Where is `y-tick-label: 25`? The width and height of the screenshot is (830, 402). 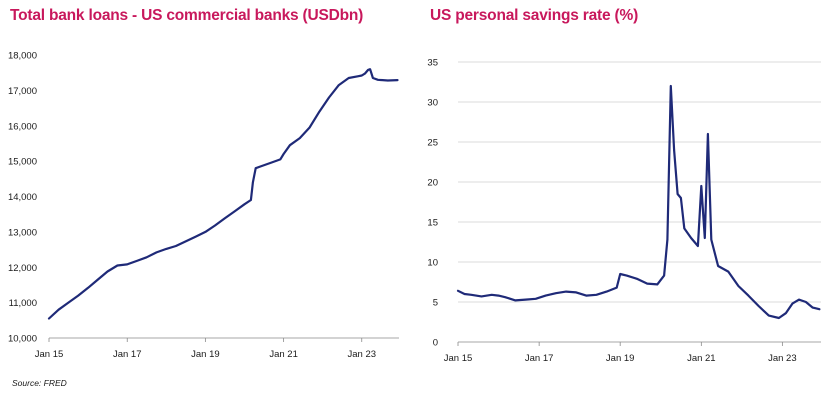 y-tick-label: 25 is located at coordinates (432, 143).